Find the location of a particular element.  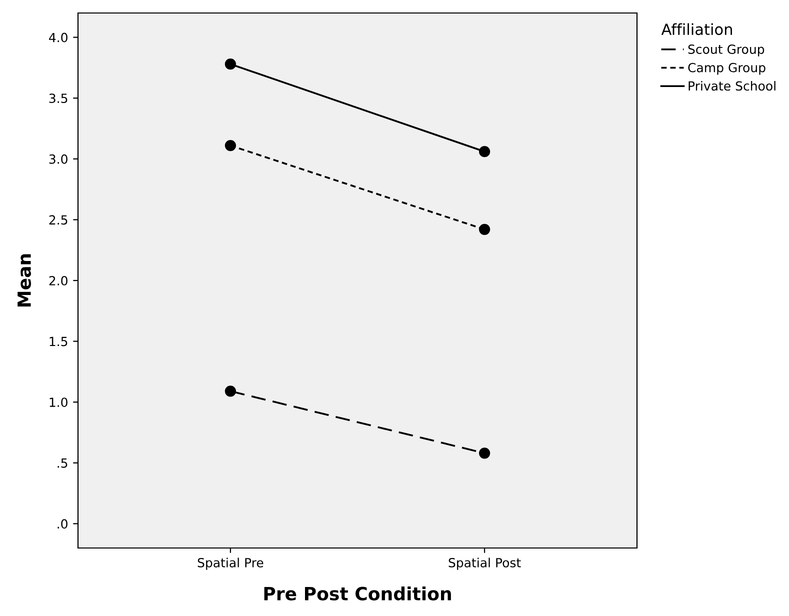

y-tick-label: 3.5 is located at coordinates (58, 99).